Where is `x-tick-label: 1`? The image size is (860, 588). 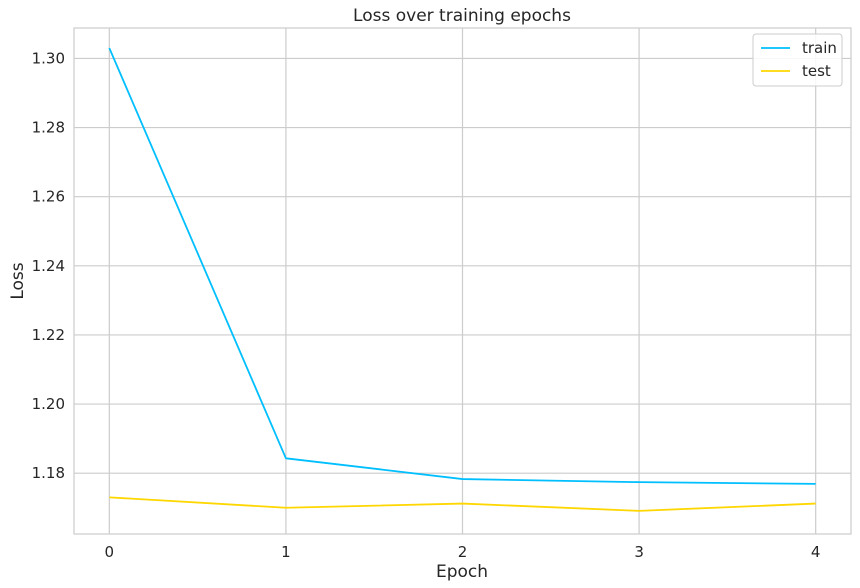 x-tick-label: 1 is located at coordinates (286, 552).